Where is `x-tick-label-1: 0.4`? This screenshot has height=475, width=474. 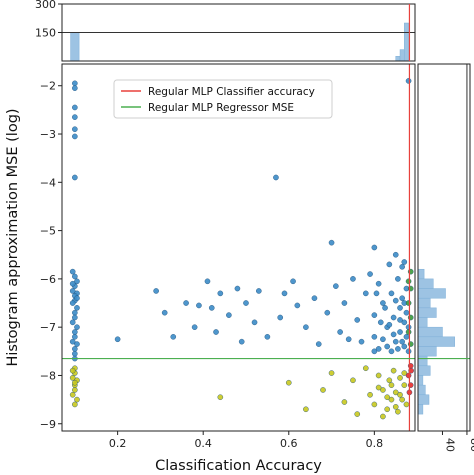 x-tick-label-1: 0.4 is located at coordinates (203, 443).